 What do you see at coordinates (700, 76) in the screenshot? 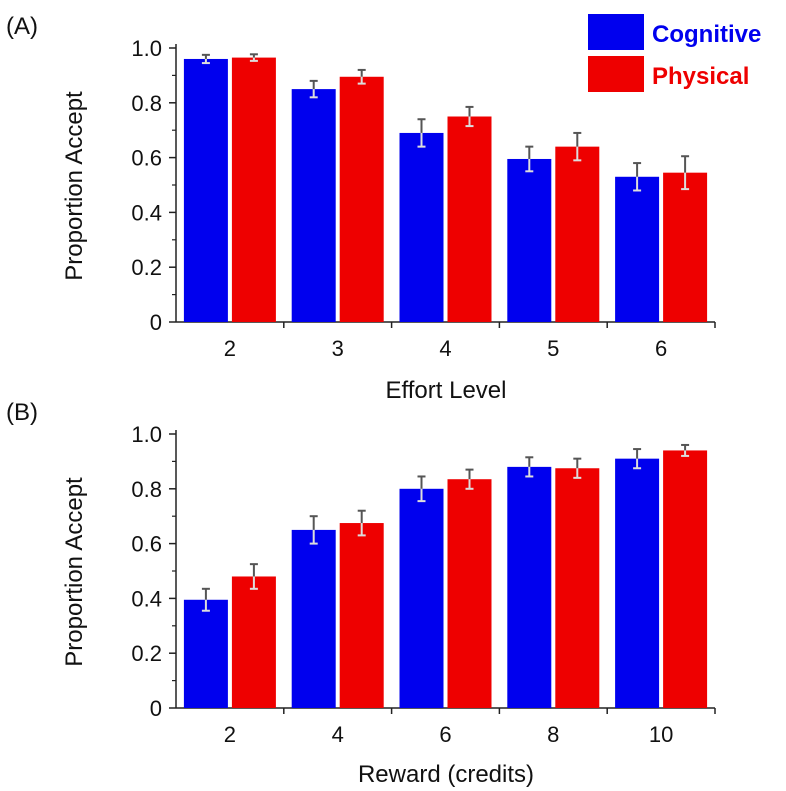
I see `legend-label-physical: Physical` at bounding box center [700, 76].